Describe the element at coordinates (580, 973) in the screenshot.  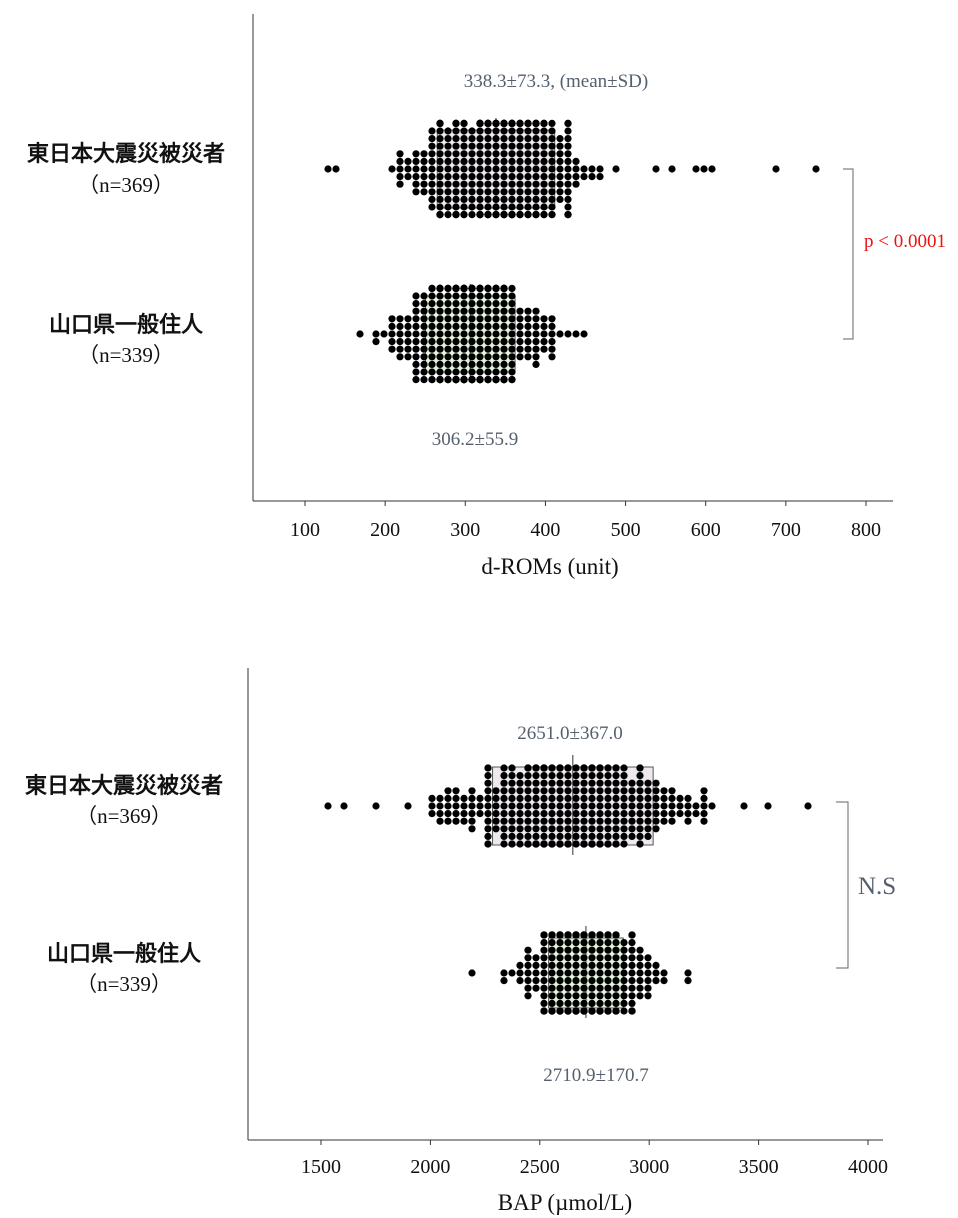
I see `data-points` at that location.